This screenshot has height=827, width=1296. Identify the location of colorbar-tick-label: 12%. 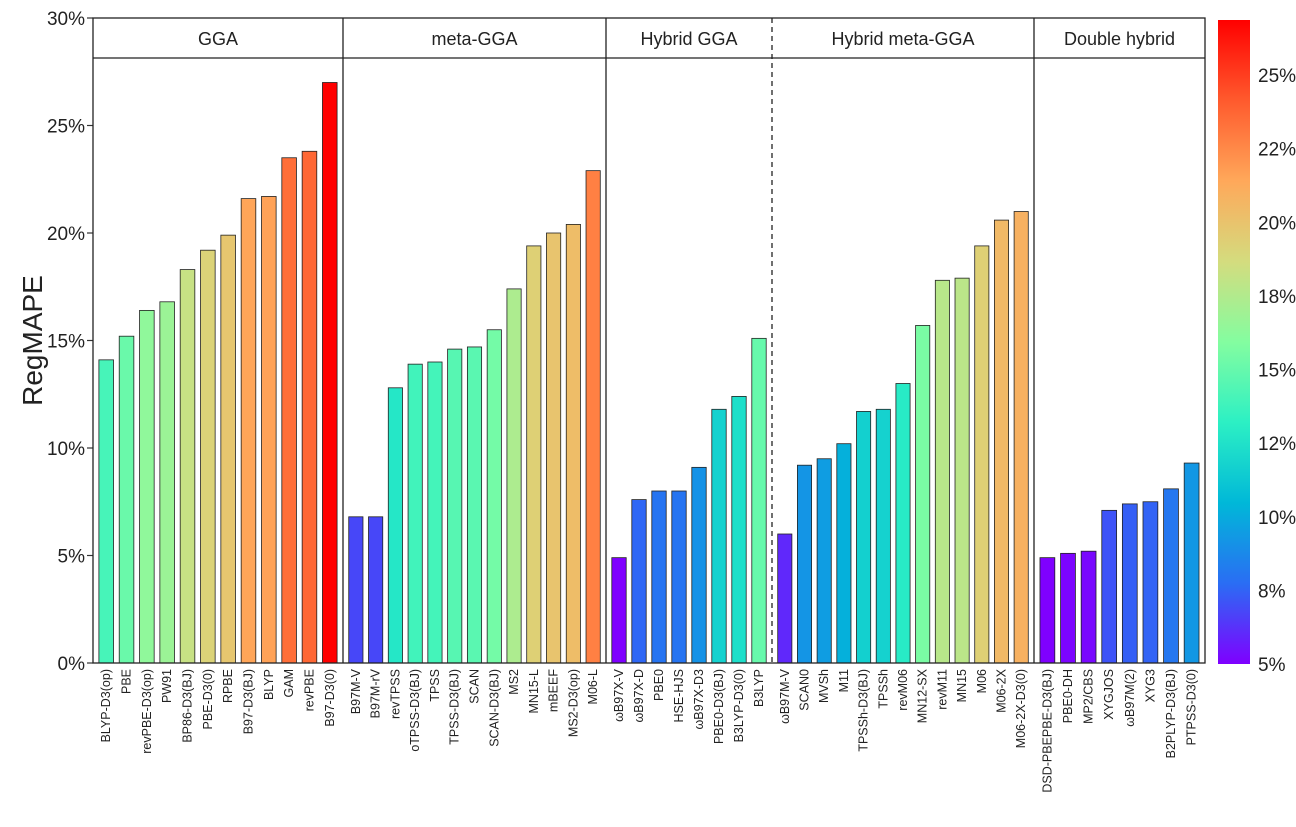
(1277, 444).